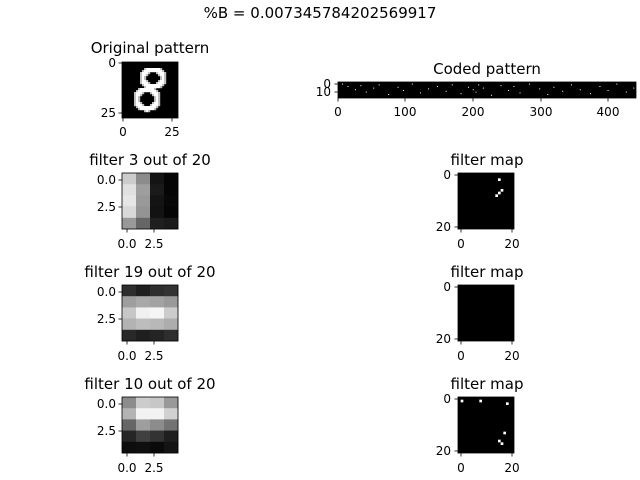 The height and width of the screenshot is (480, 640). Describe the element at coordinates (487, 384) in the screenshot. I see `panel-title: filter map` at that location.